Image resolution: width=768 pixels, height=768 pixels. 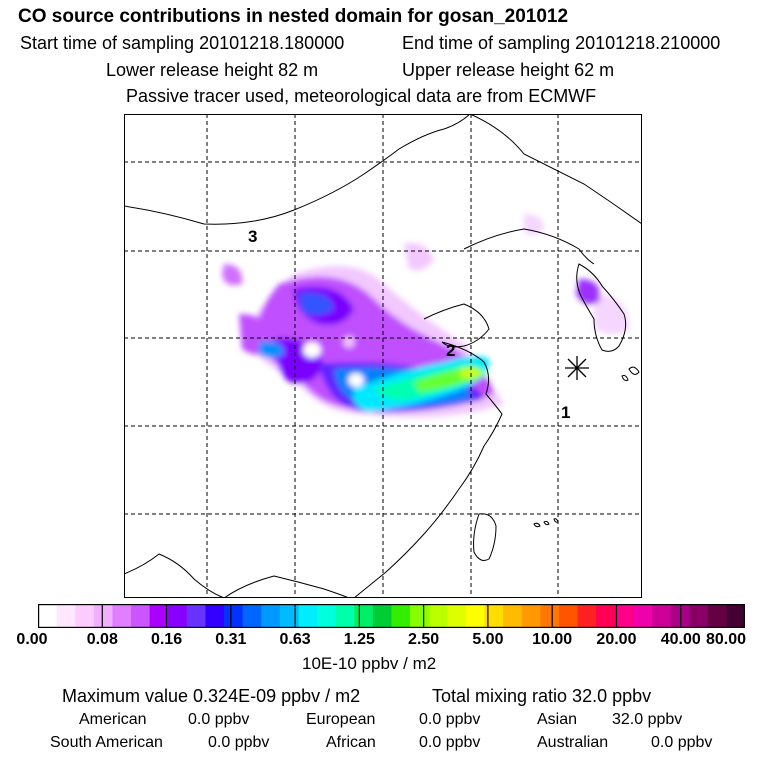 I want to click on total-mixing-label: Total mixing ratio 32.0 ppbv, so click(x=542, y=696).